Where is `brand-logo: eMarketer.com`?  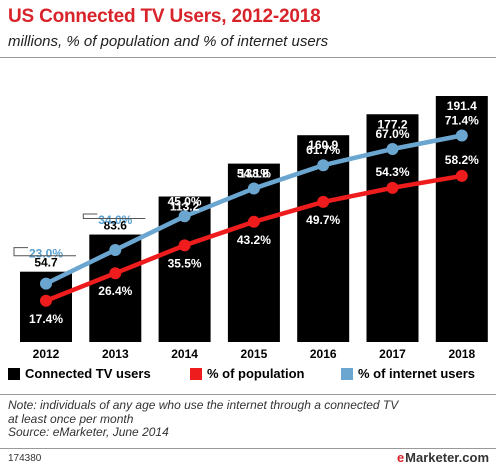
brand-logo: eMarketer.com is located at coordinates (443, 457).